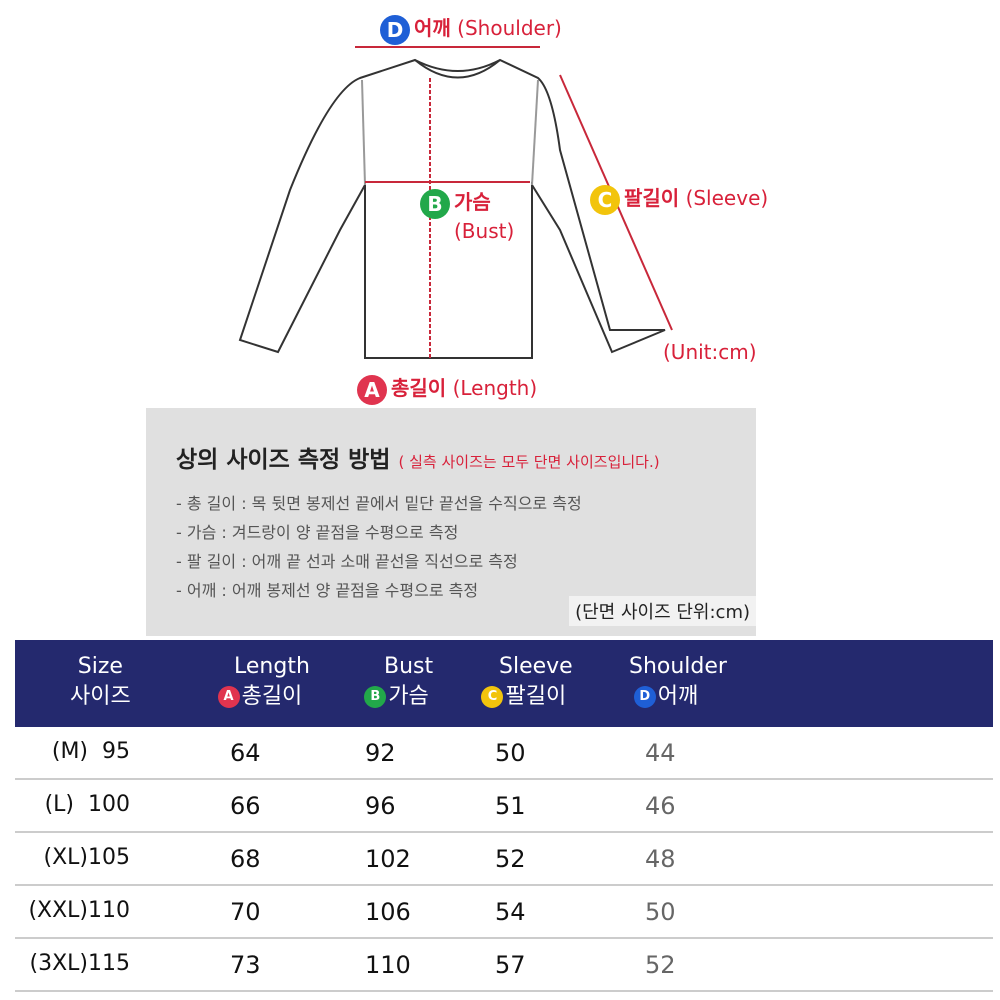 This screenshot has width=1000, height=1000. Describe the element at coordinates (347, 561) in the screenshot. I see `step: - 팔 길이 : 어깨 끝 선과 소매 끝선을 직선으로 측정` at that location.